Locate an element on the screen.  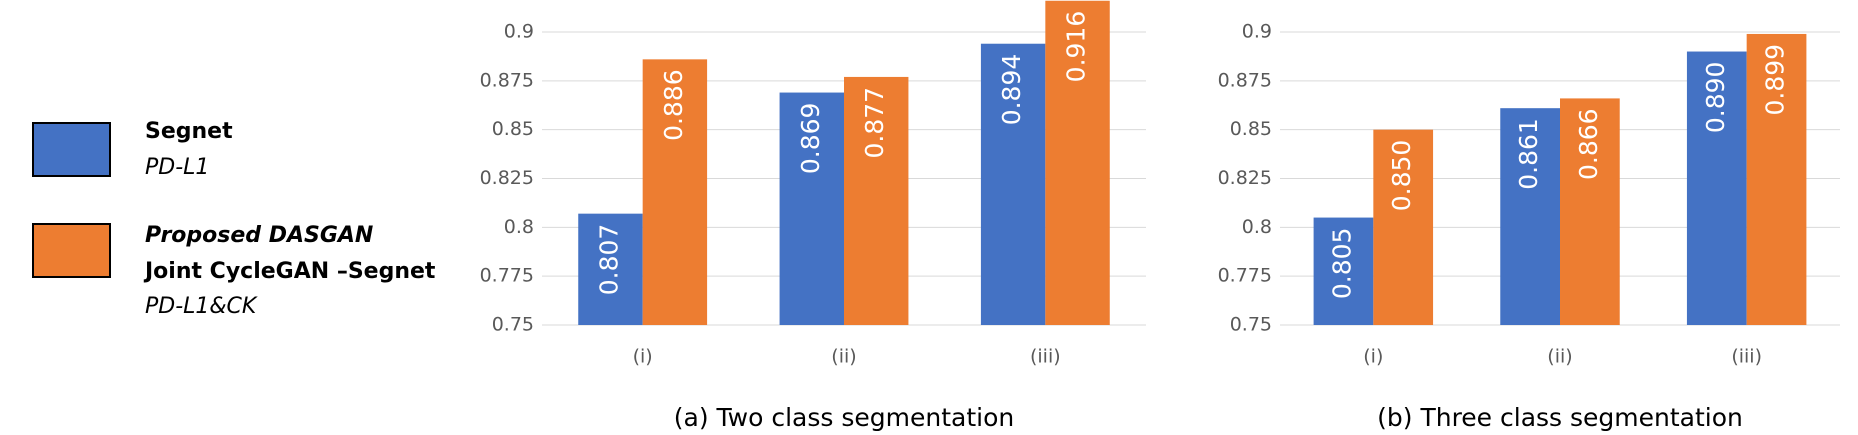
value-label: 0.866 is located at coordinates (1588, 144).